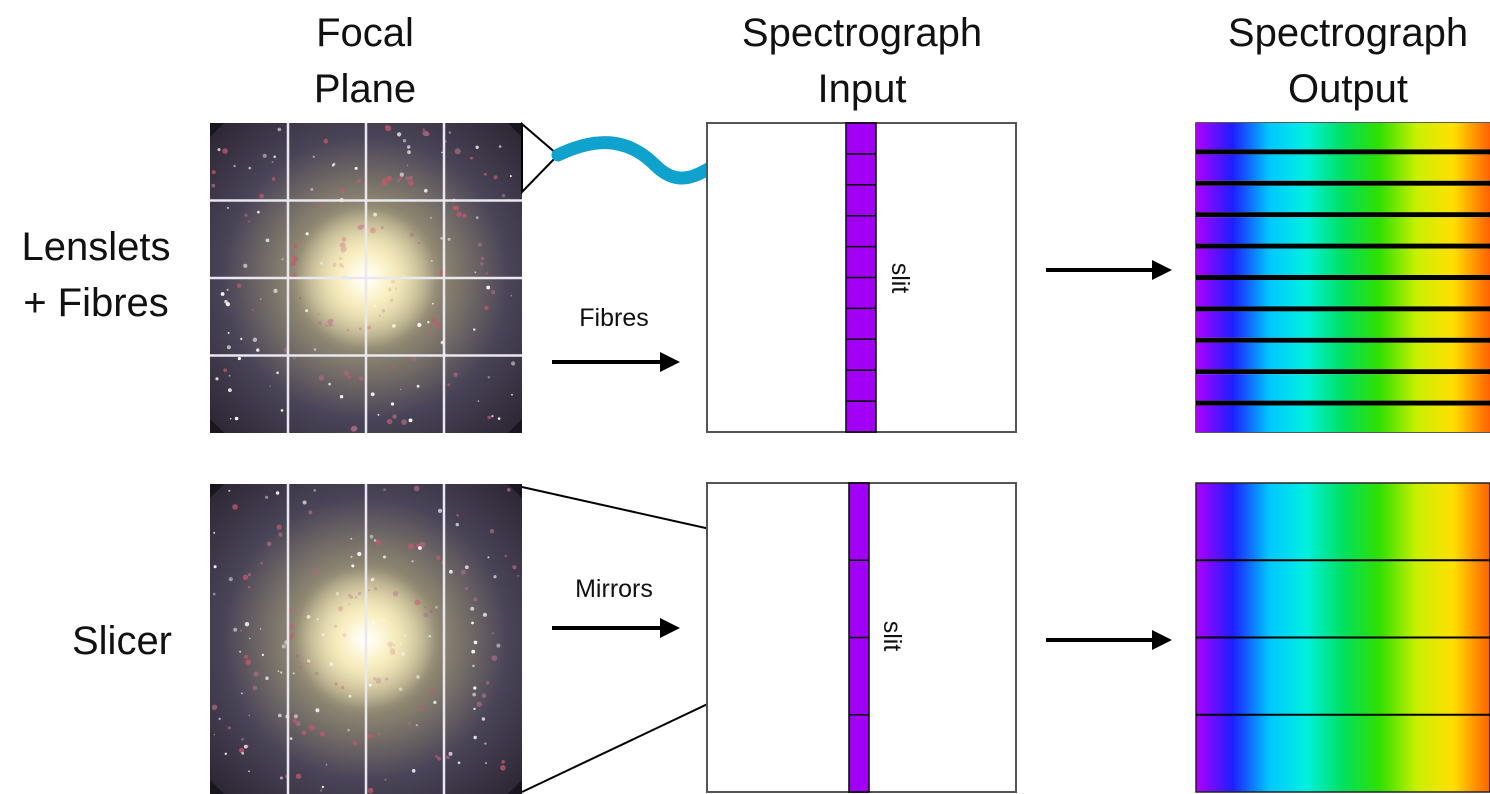 Image resolution: width=1490 pixels, height=794 pixels. I want to click on focal-plane-header-line1: Focal, so click(365, 33).